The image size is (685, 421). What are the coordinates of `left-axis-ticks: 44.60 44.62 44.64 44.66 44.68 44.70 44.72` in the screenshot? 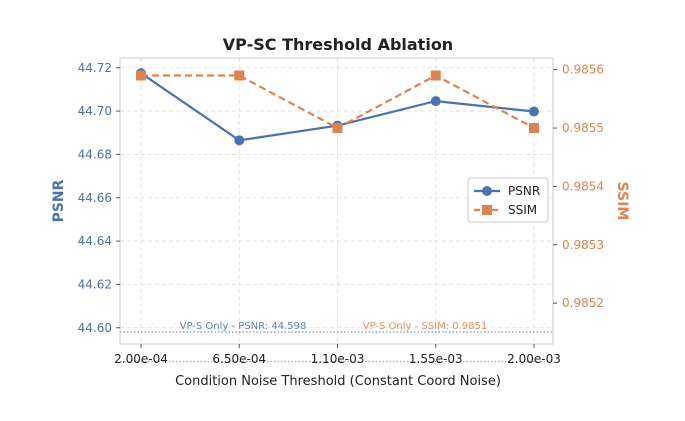 It's located at (99, 198).